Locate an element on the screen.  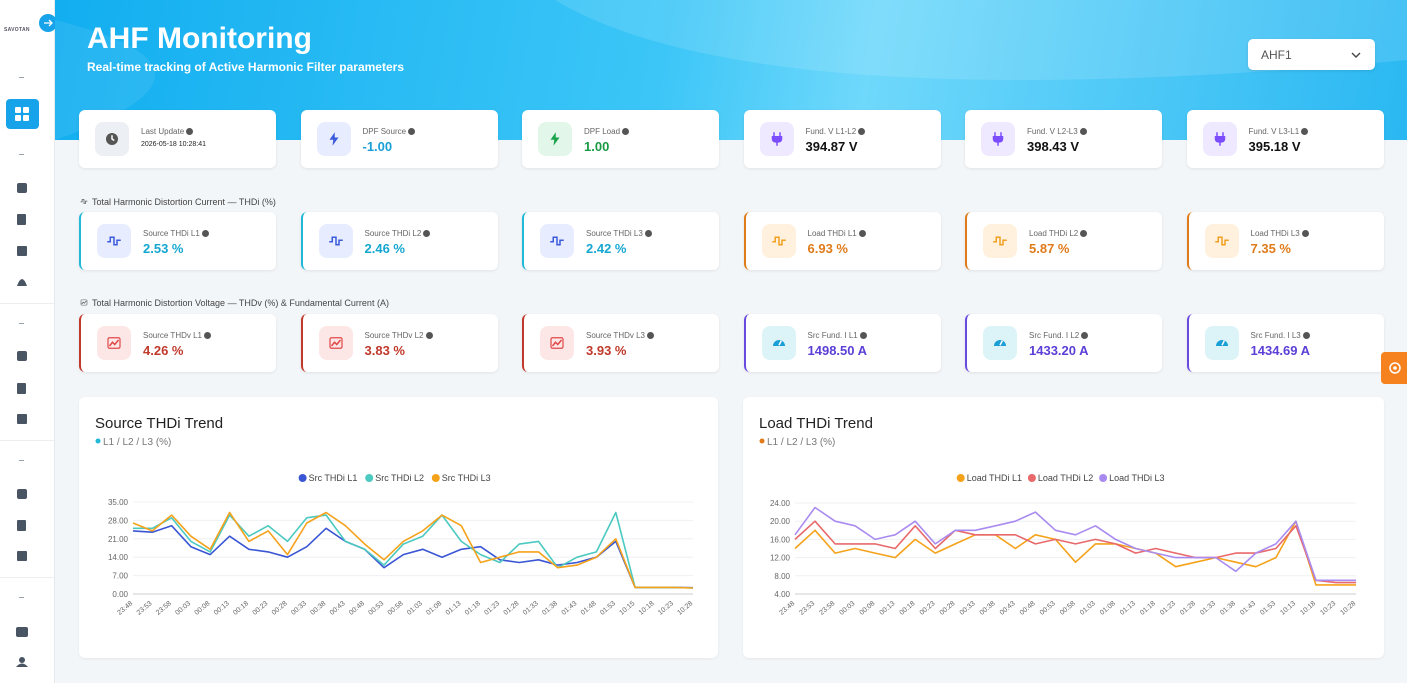
stat-card: Load THDi L3 7.35 % is located at coordinates (1285, 241).